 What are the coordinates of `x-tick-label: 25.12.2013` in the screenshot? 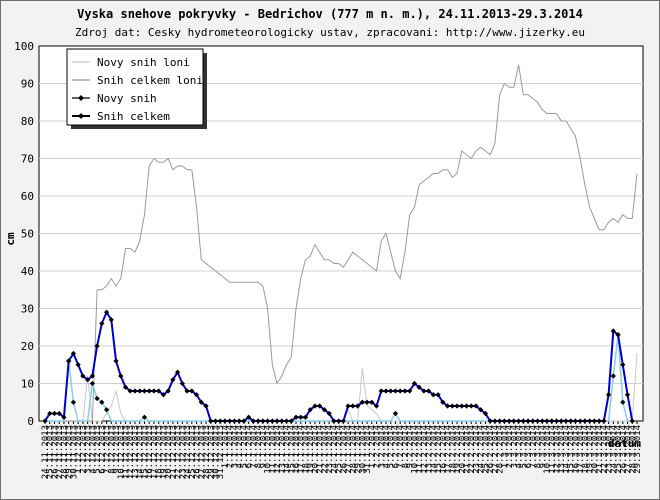 It's located at (193, 452).